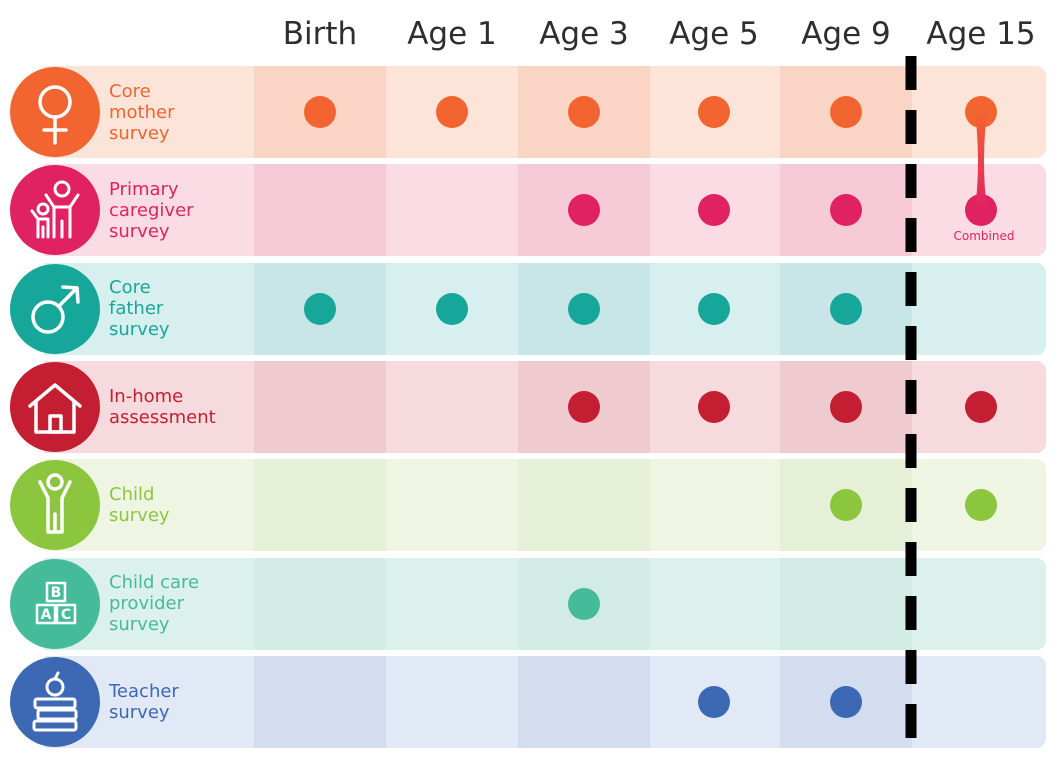 This screenshot has height=773, width=1057. Describe the element at coordinates (184, 702) in the screenshot. I see `row-label: Teacher survey` at that location.